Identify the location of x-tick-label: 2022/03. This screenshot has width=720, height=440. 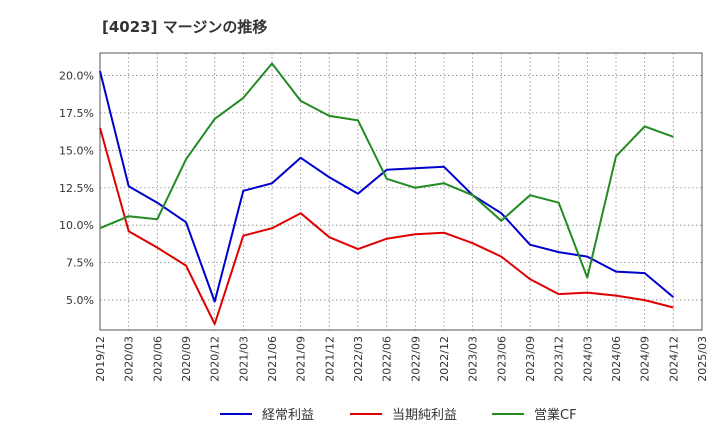
(358, 359).